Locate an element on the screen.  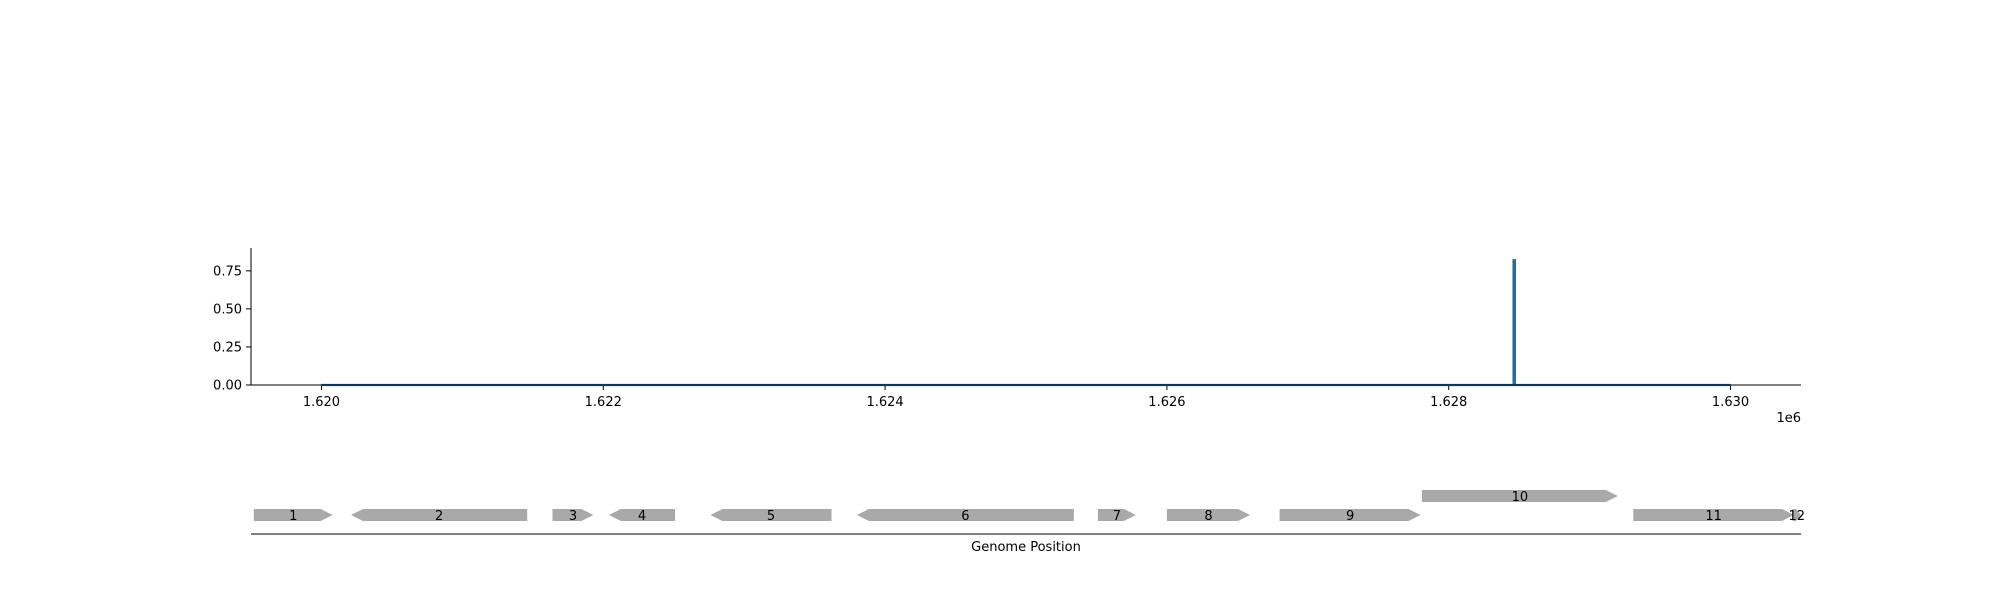
gene-label: 10 is located at coordinates (1520, 497).